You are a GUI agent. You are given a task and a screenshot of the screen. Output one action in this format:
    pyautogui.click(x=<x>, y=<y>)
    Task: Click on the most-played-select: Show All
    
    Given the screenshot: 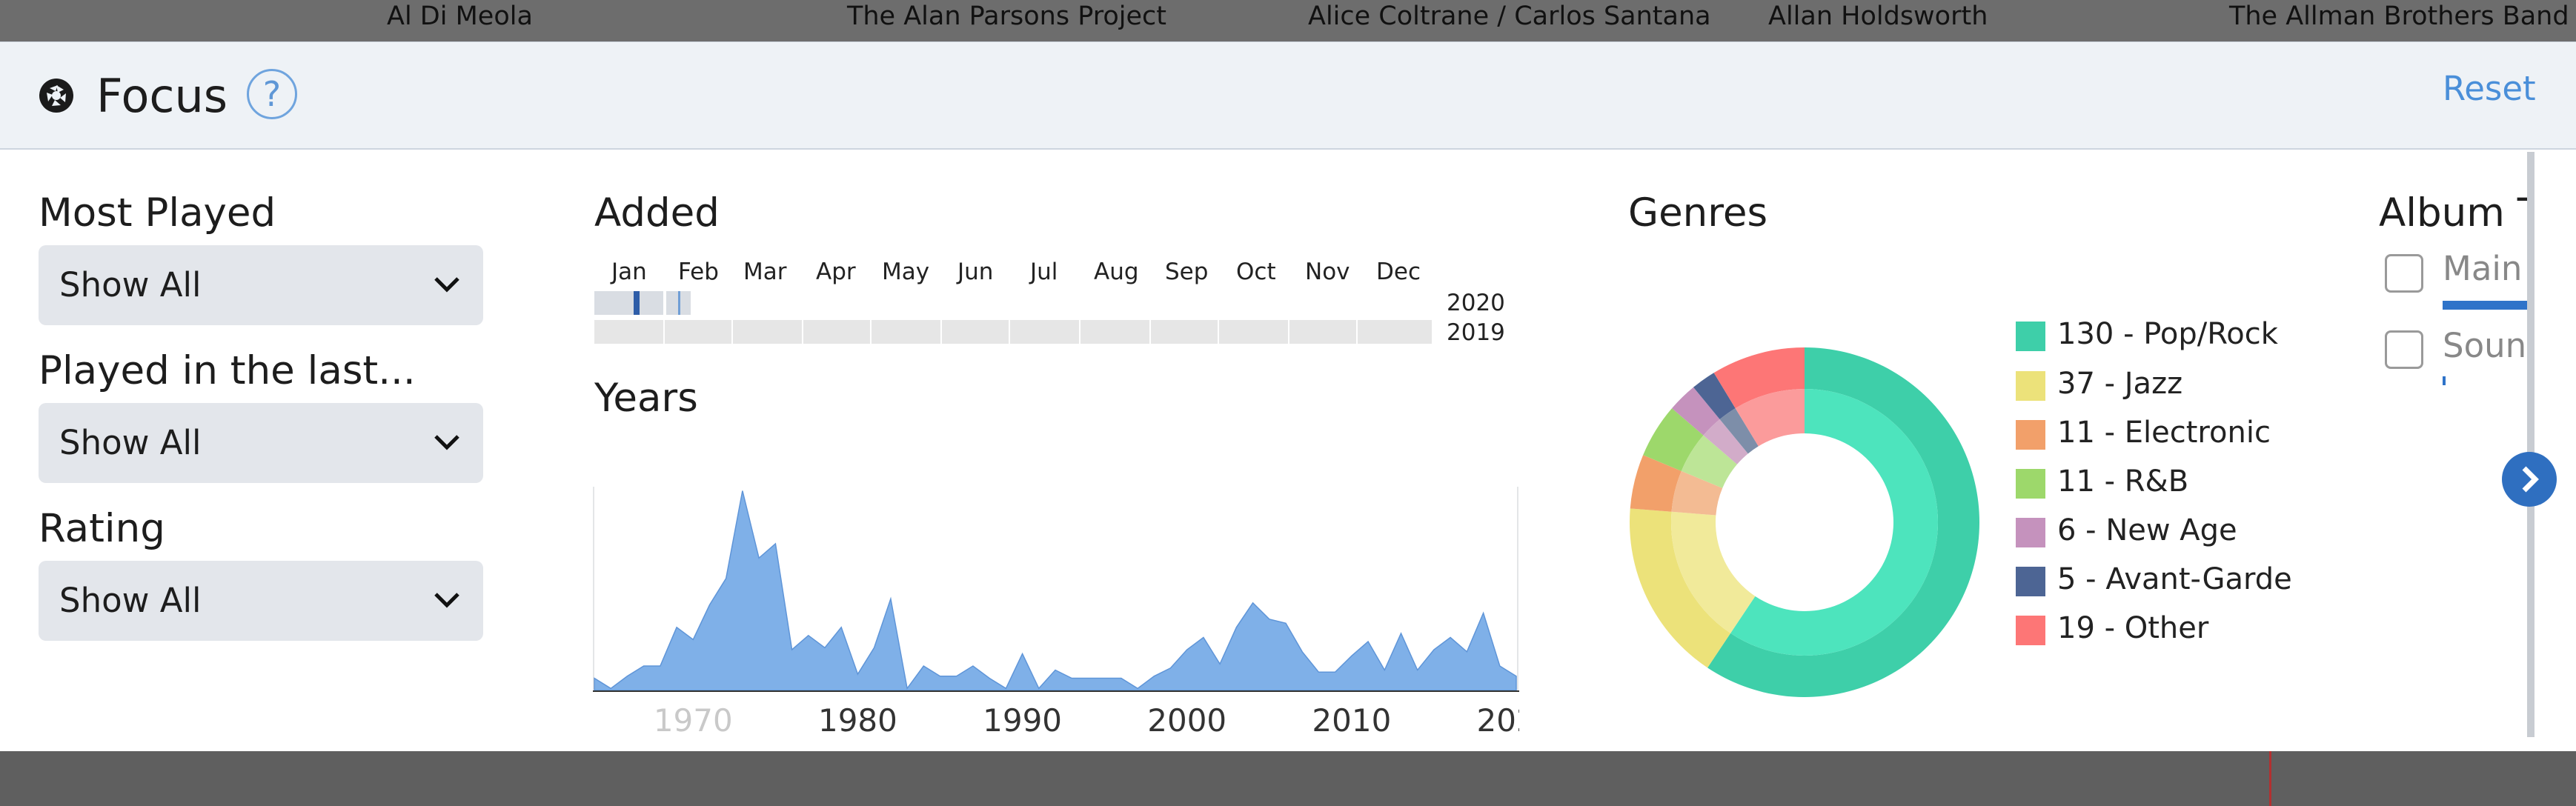 What is the action you would take?
    pyautogui.click(x=261, y=285)
    